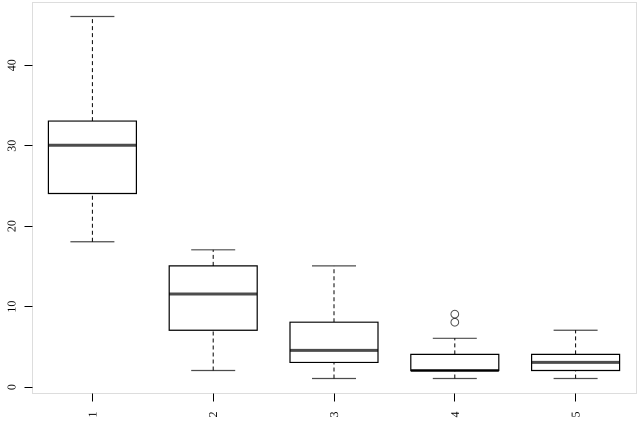  Describe the element at coordinates (11, 65) in the screenshot. I see `y-tick-label: 40` at that location.